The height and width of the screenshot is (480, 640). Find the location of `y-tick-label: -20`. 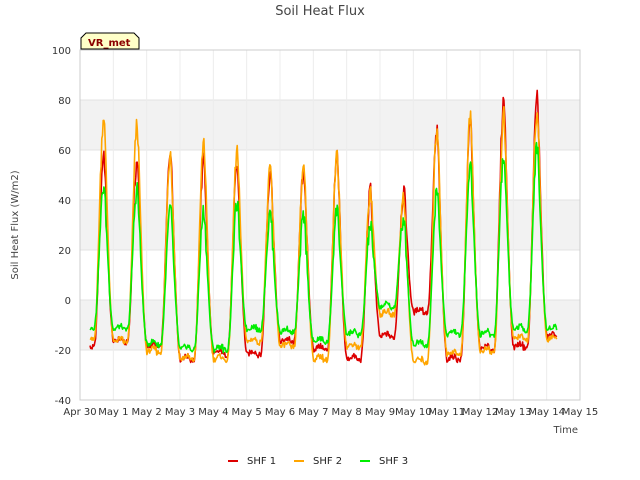

y-tick-label: -20 is located at coordinates (63, 351).